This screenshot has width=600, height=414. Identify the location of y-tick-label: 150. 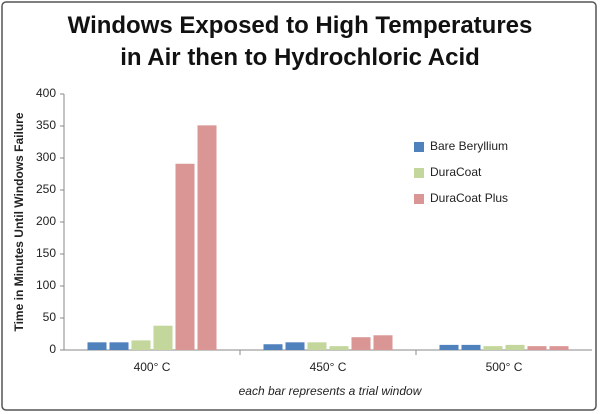
(46, 253).